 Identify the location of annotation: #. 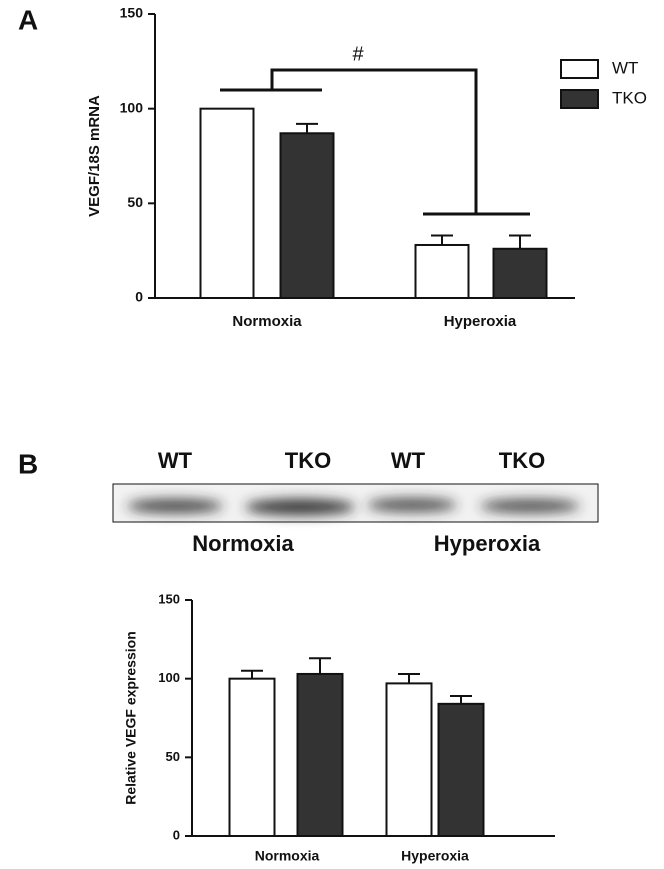
(358, 54).